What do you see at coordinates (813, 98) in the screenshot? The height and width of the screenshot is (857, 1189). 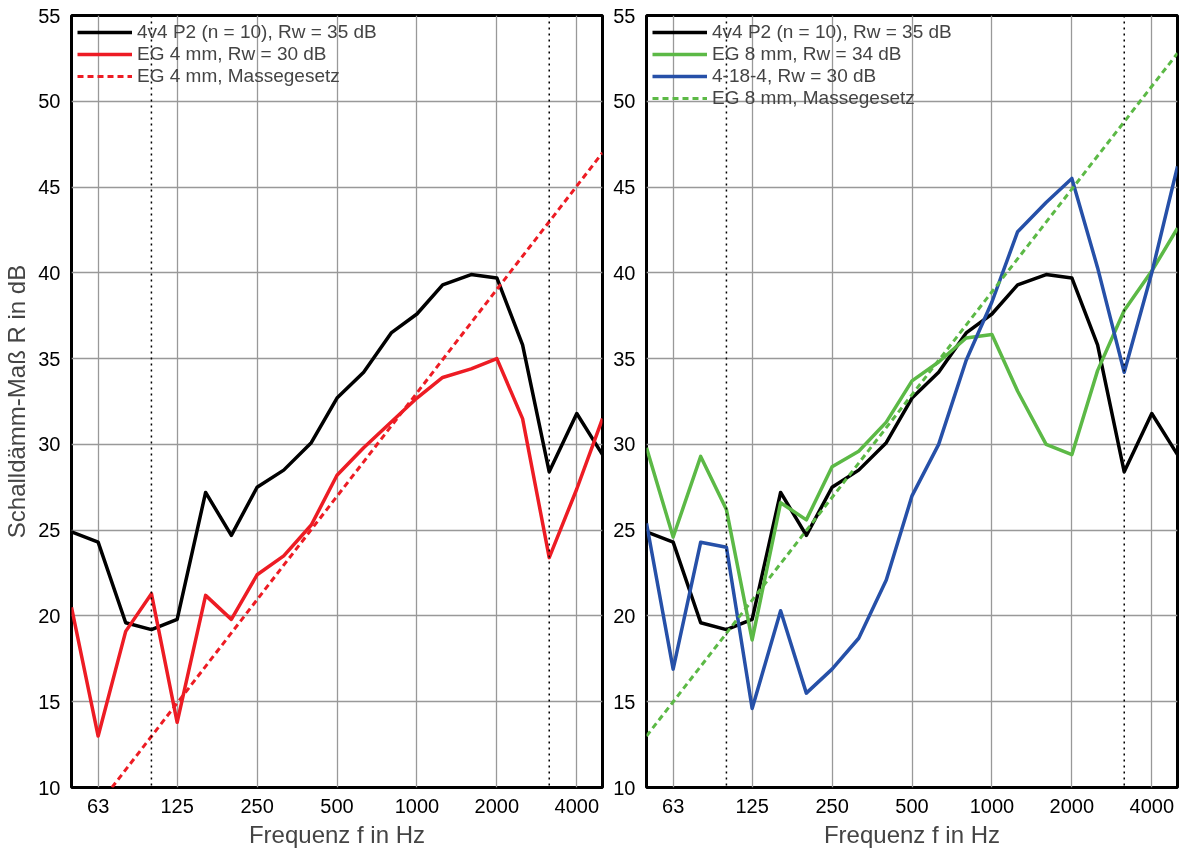 I see `legend-label: EG 8 mm, Massegesetz` at bounding box center [813, 98].